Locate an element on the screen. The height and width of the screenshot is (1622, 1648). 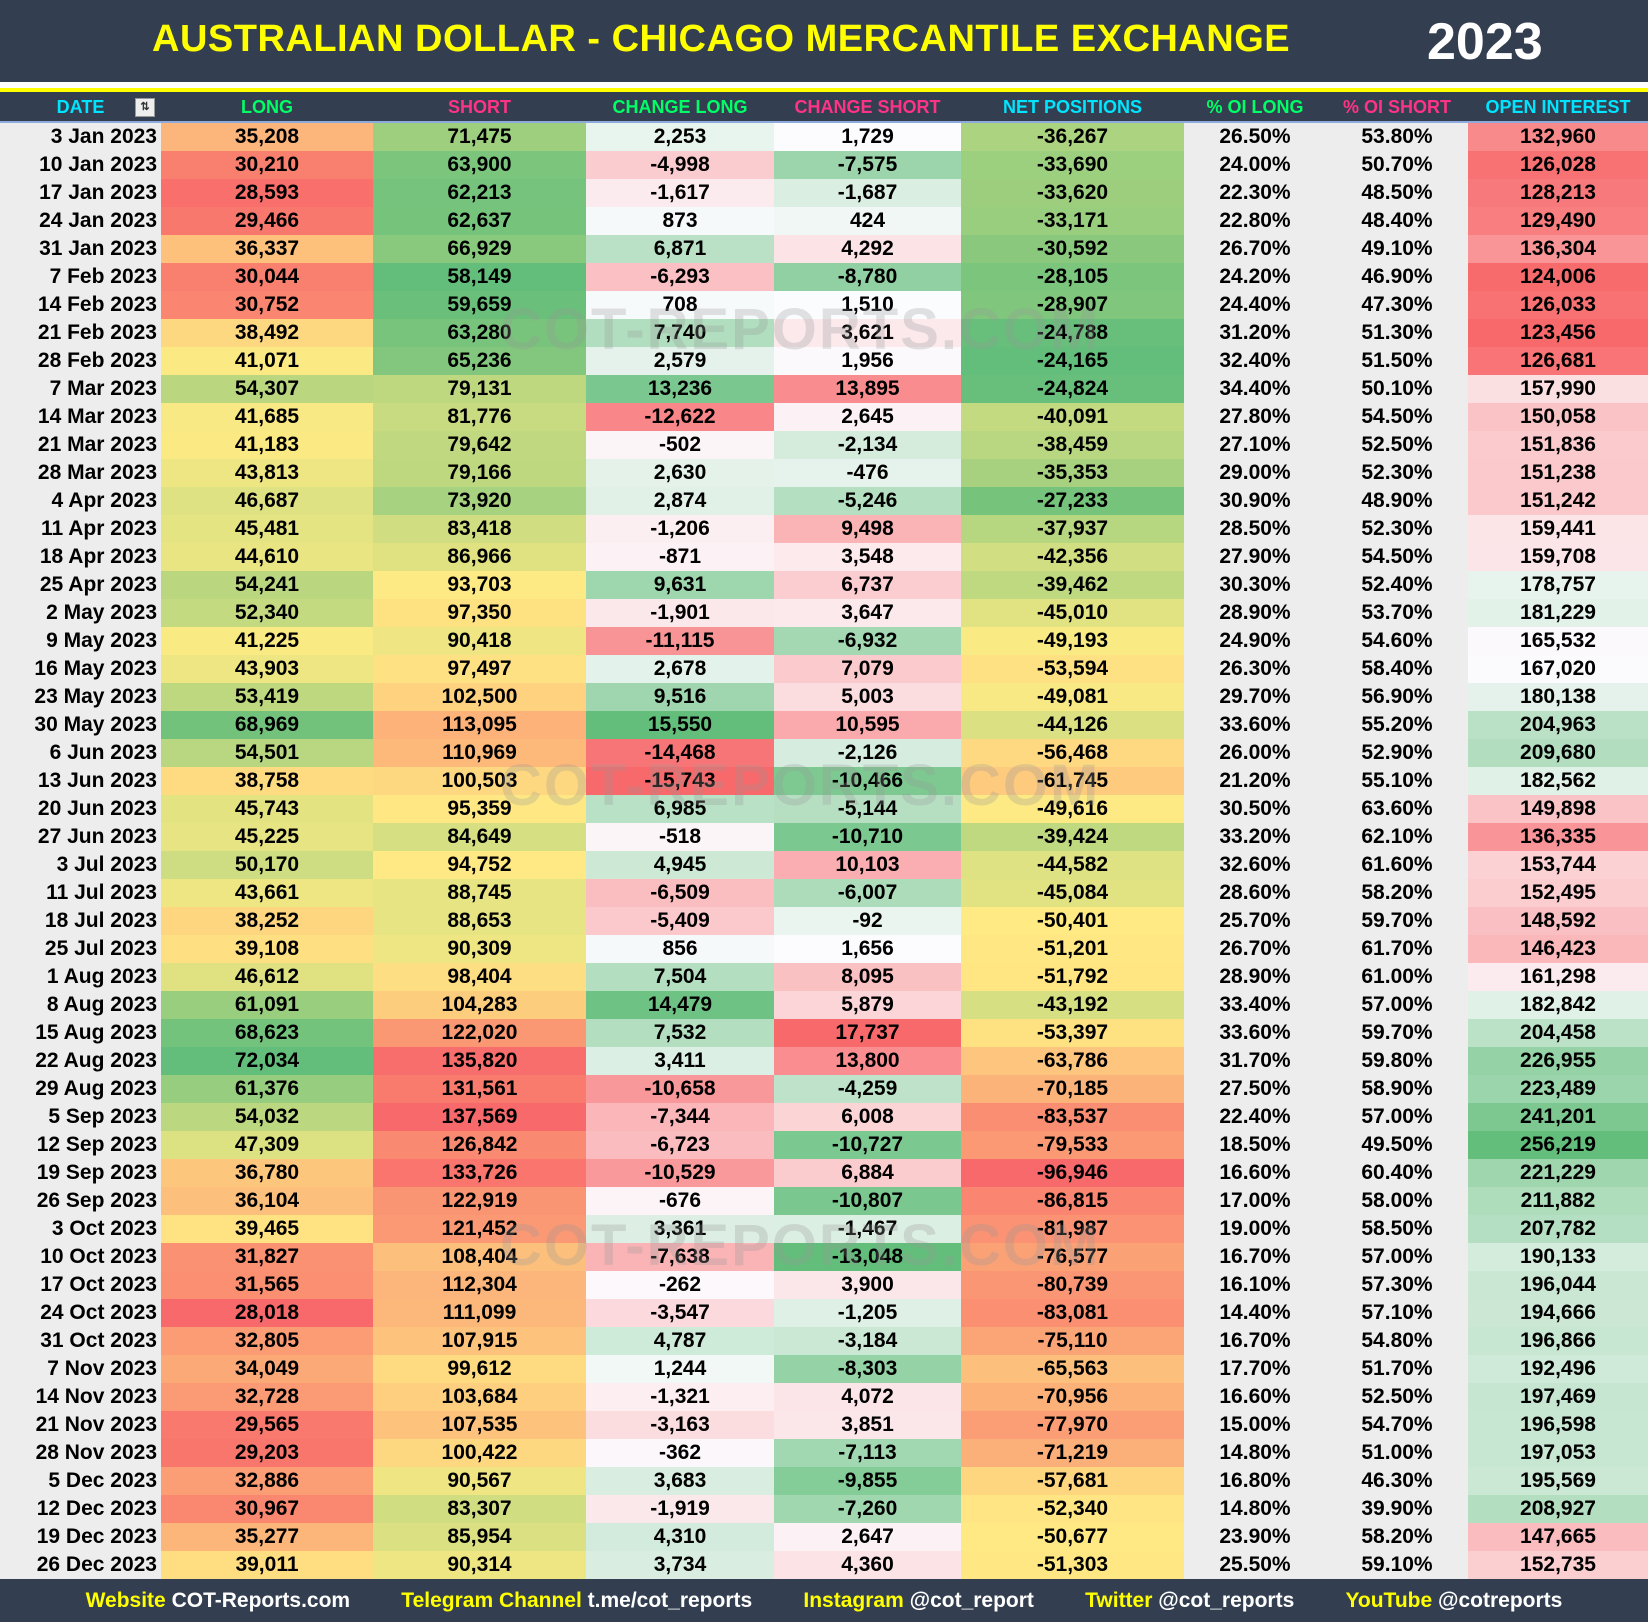
cell-change-short: 6,737 is located at coordinates (867, 585).